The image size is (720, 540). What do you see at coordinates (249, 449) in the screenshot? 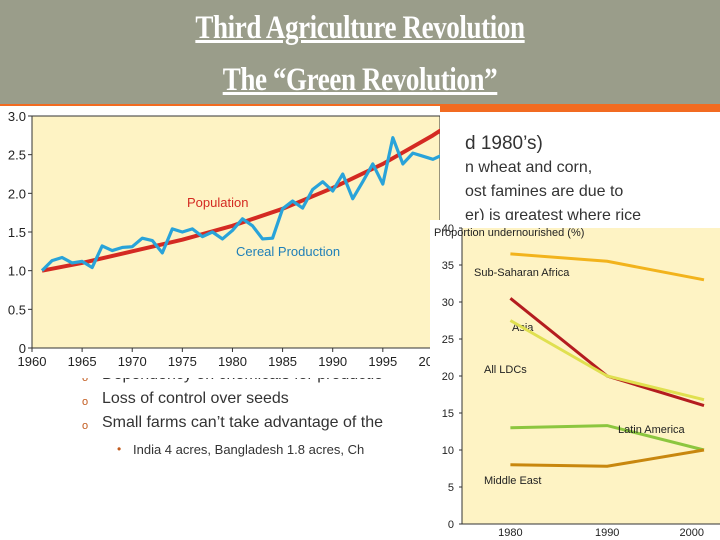
I see `sub-bullet-item: India 4 acres, Bangladesh 1.8 acres, Ch` at bounding box center [249, 449].